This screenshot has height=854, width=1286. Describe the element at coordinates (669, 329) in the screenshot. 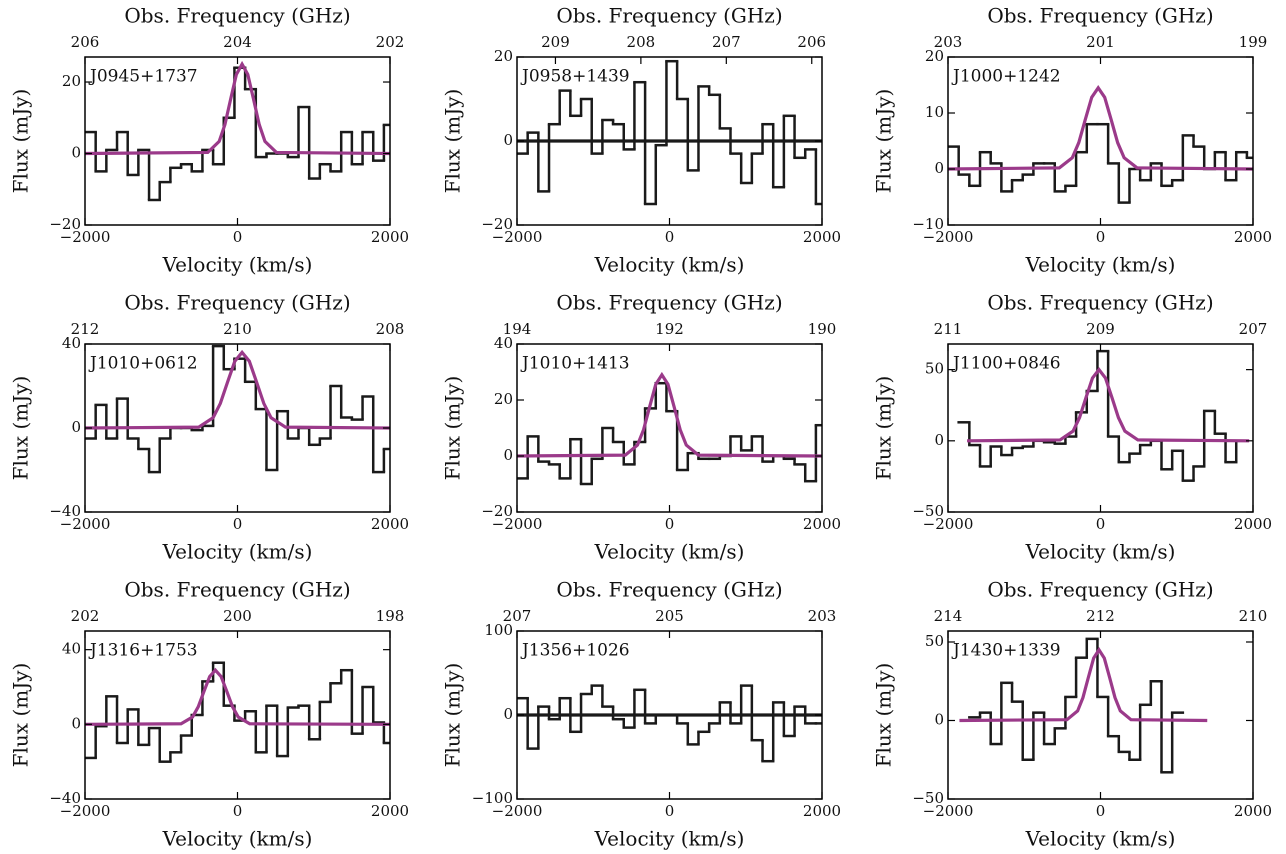

I see `x2-tick-label: 192` at that location.